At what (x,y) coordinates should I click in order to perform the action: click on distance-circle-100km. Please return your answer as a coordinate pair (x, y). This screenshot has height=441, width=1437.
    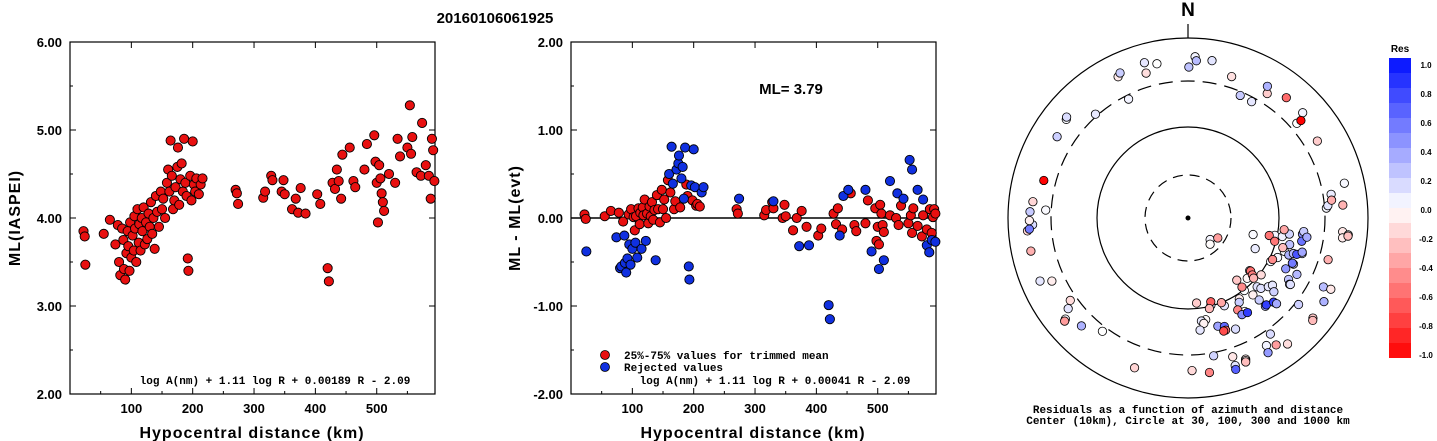
    Looking at the image, I should click on (1188, 218).